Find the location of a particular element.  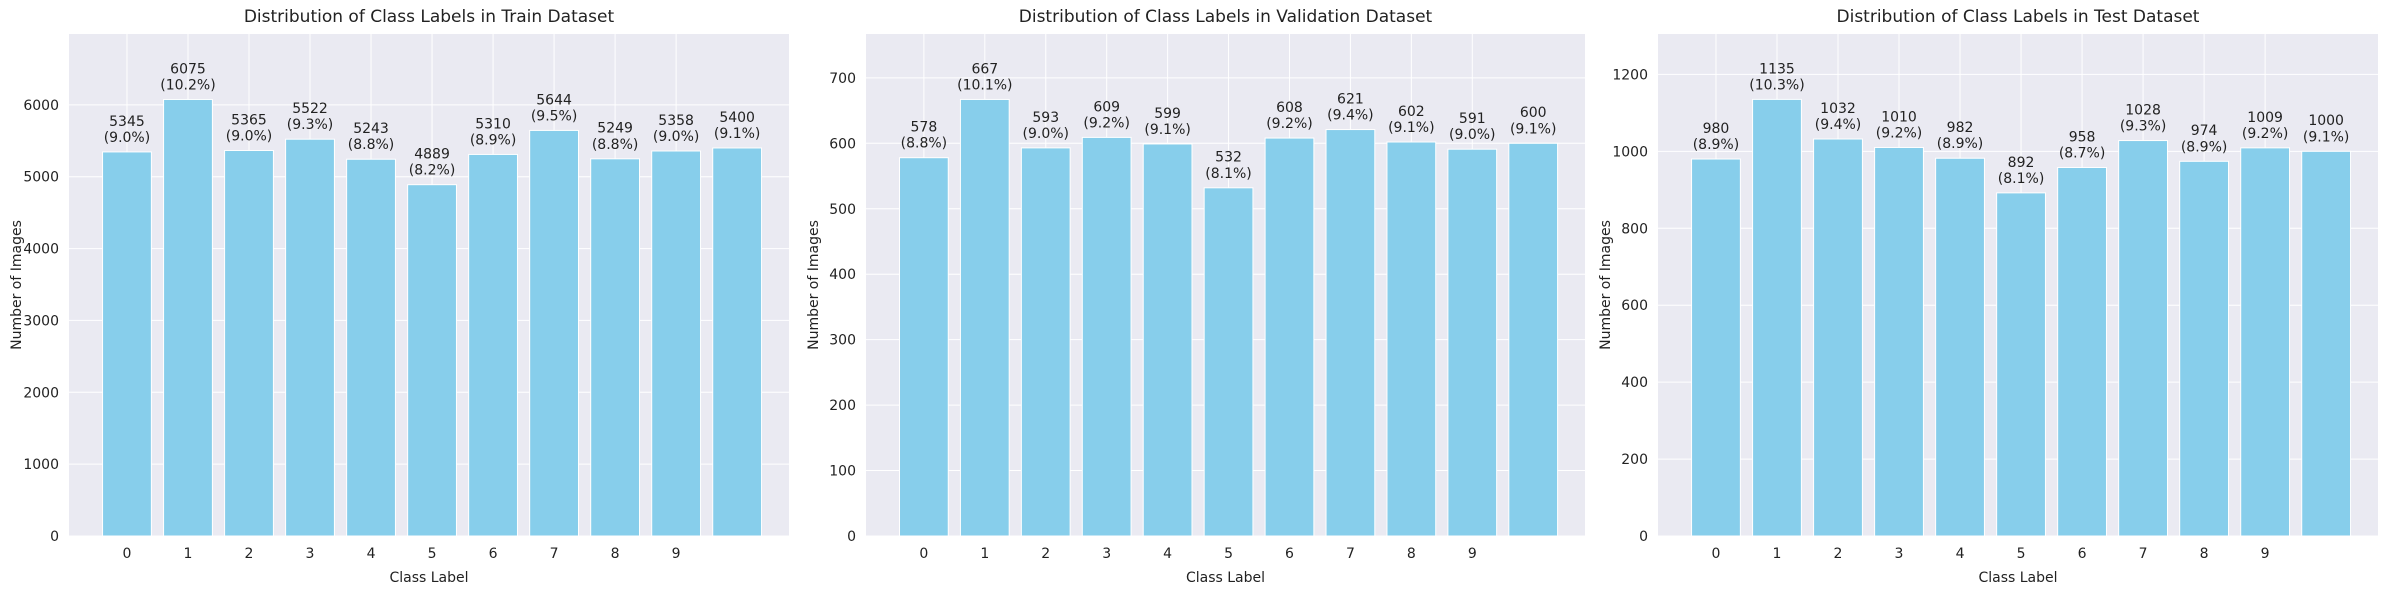

value-label: 600 (9.1%) is located at coordinates (1533, 121).